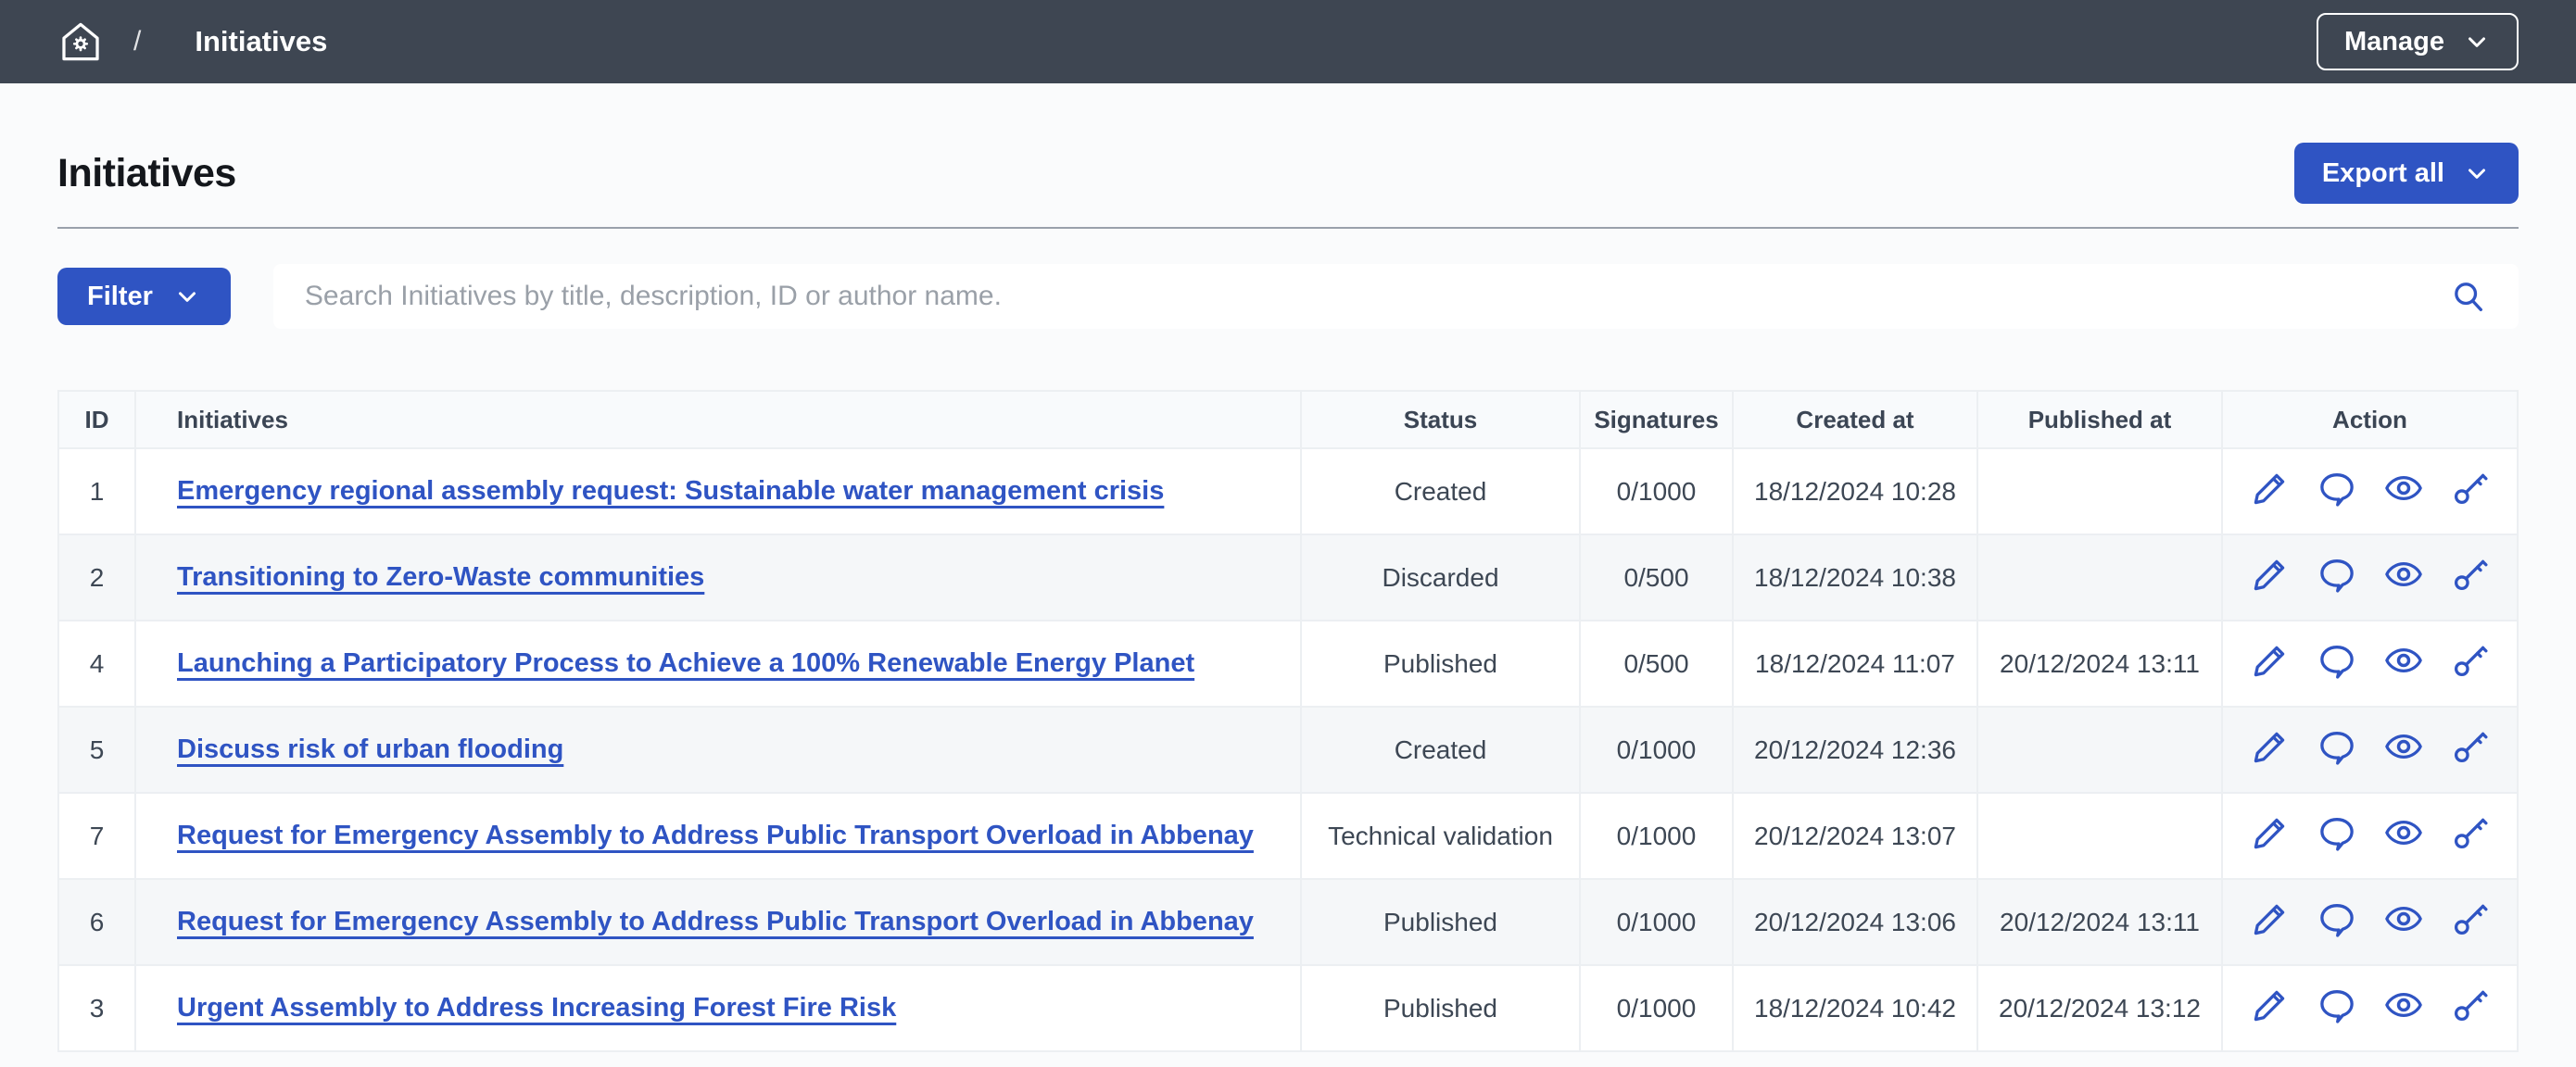 This screenshot has height=1067, width=2576. What do you see at coordinates (1855, 922) in the screenshot?
I see `initiative-created-at: 20/12/2024 13:06` at bounding box center [1855, 922].